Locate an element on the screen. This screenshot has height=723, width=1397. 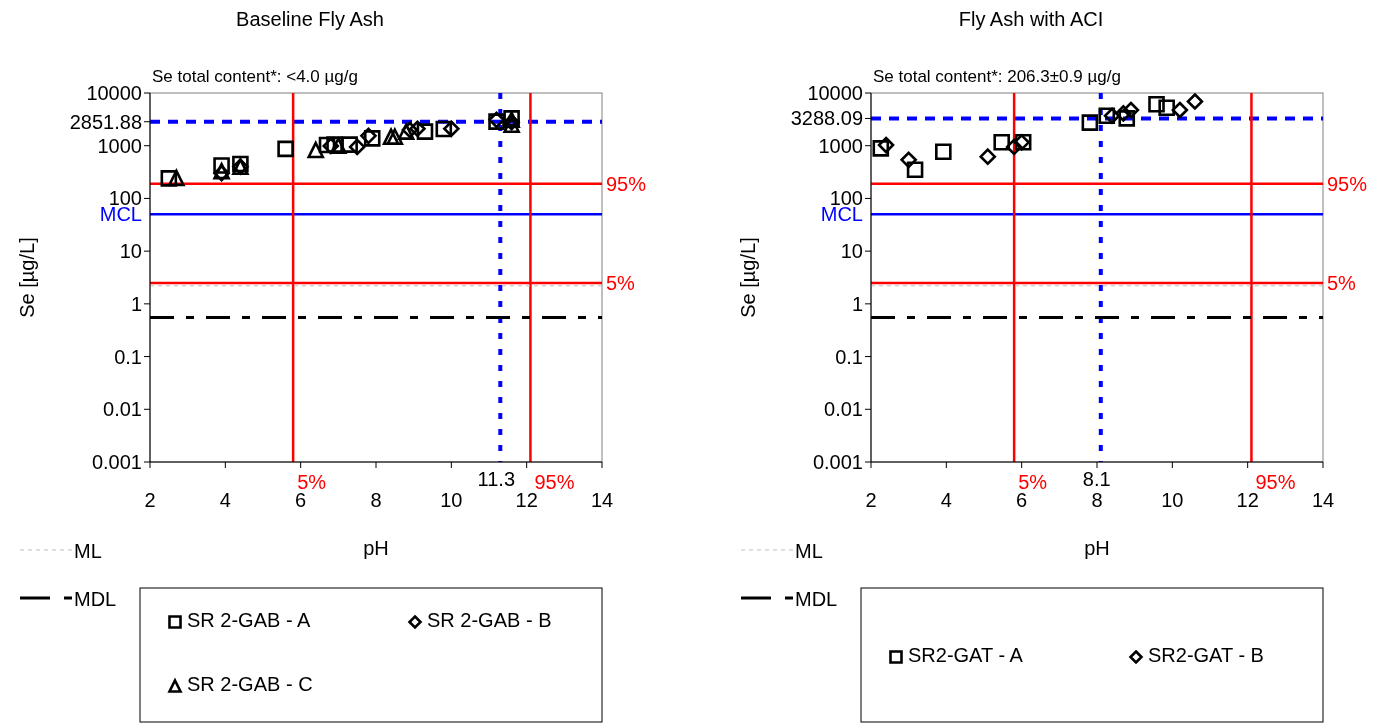
y-tick-label: 3288.09 is located at coordinates (826, 118).